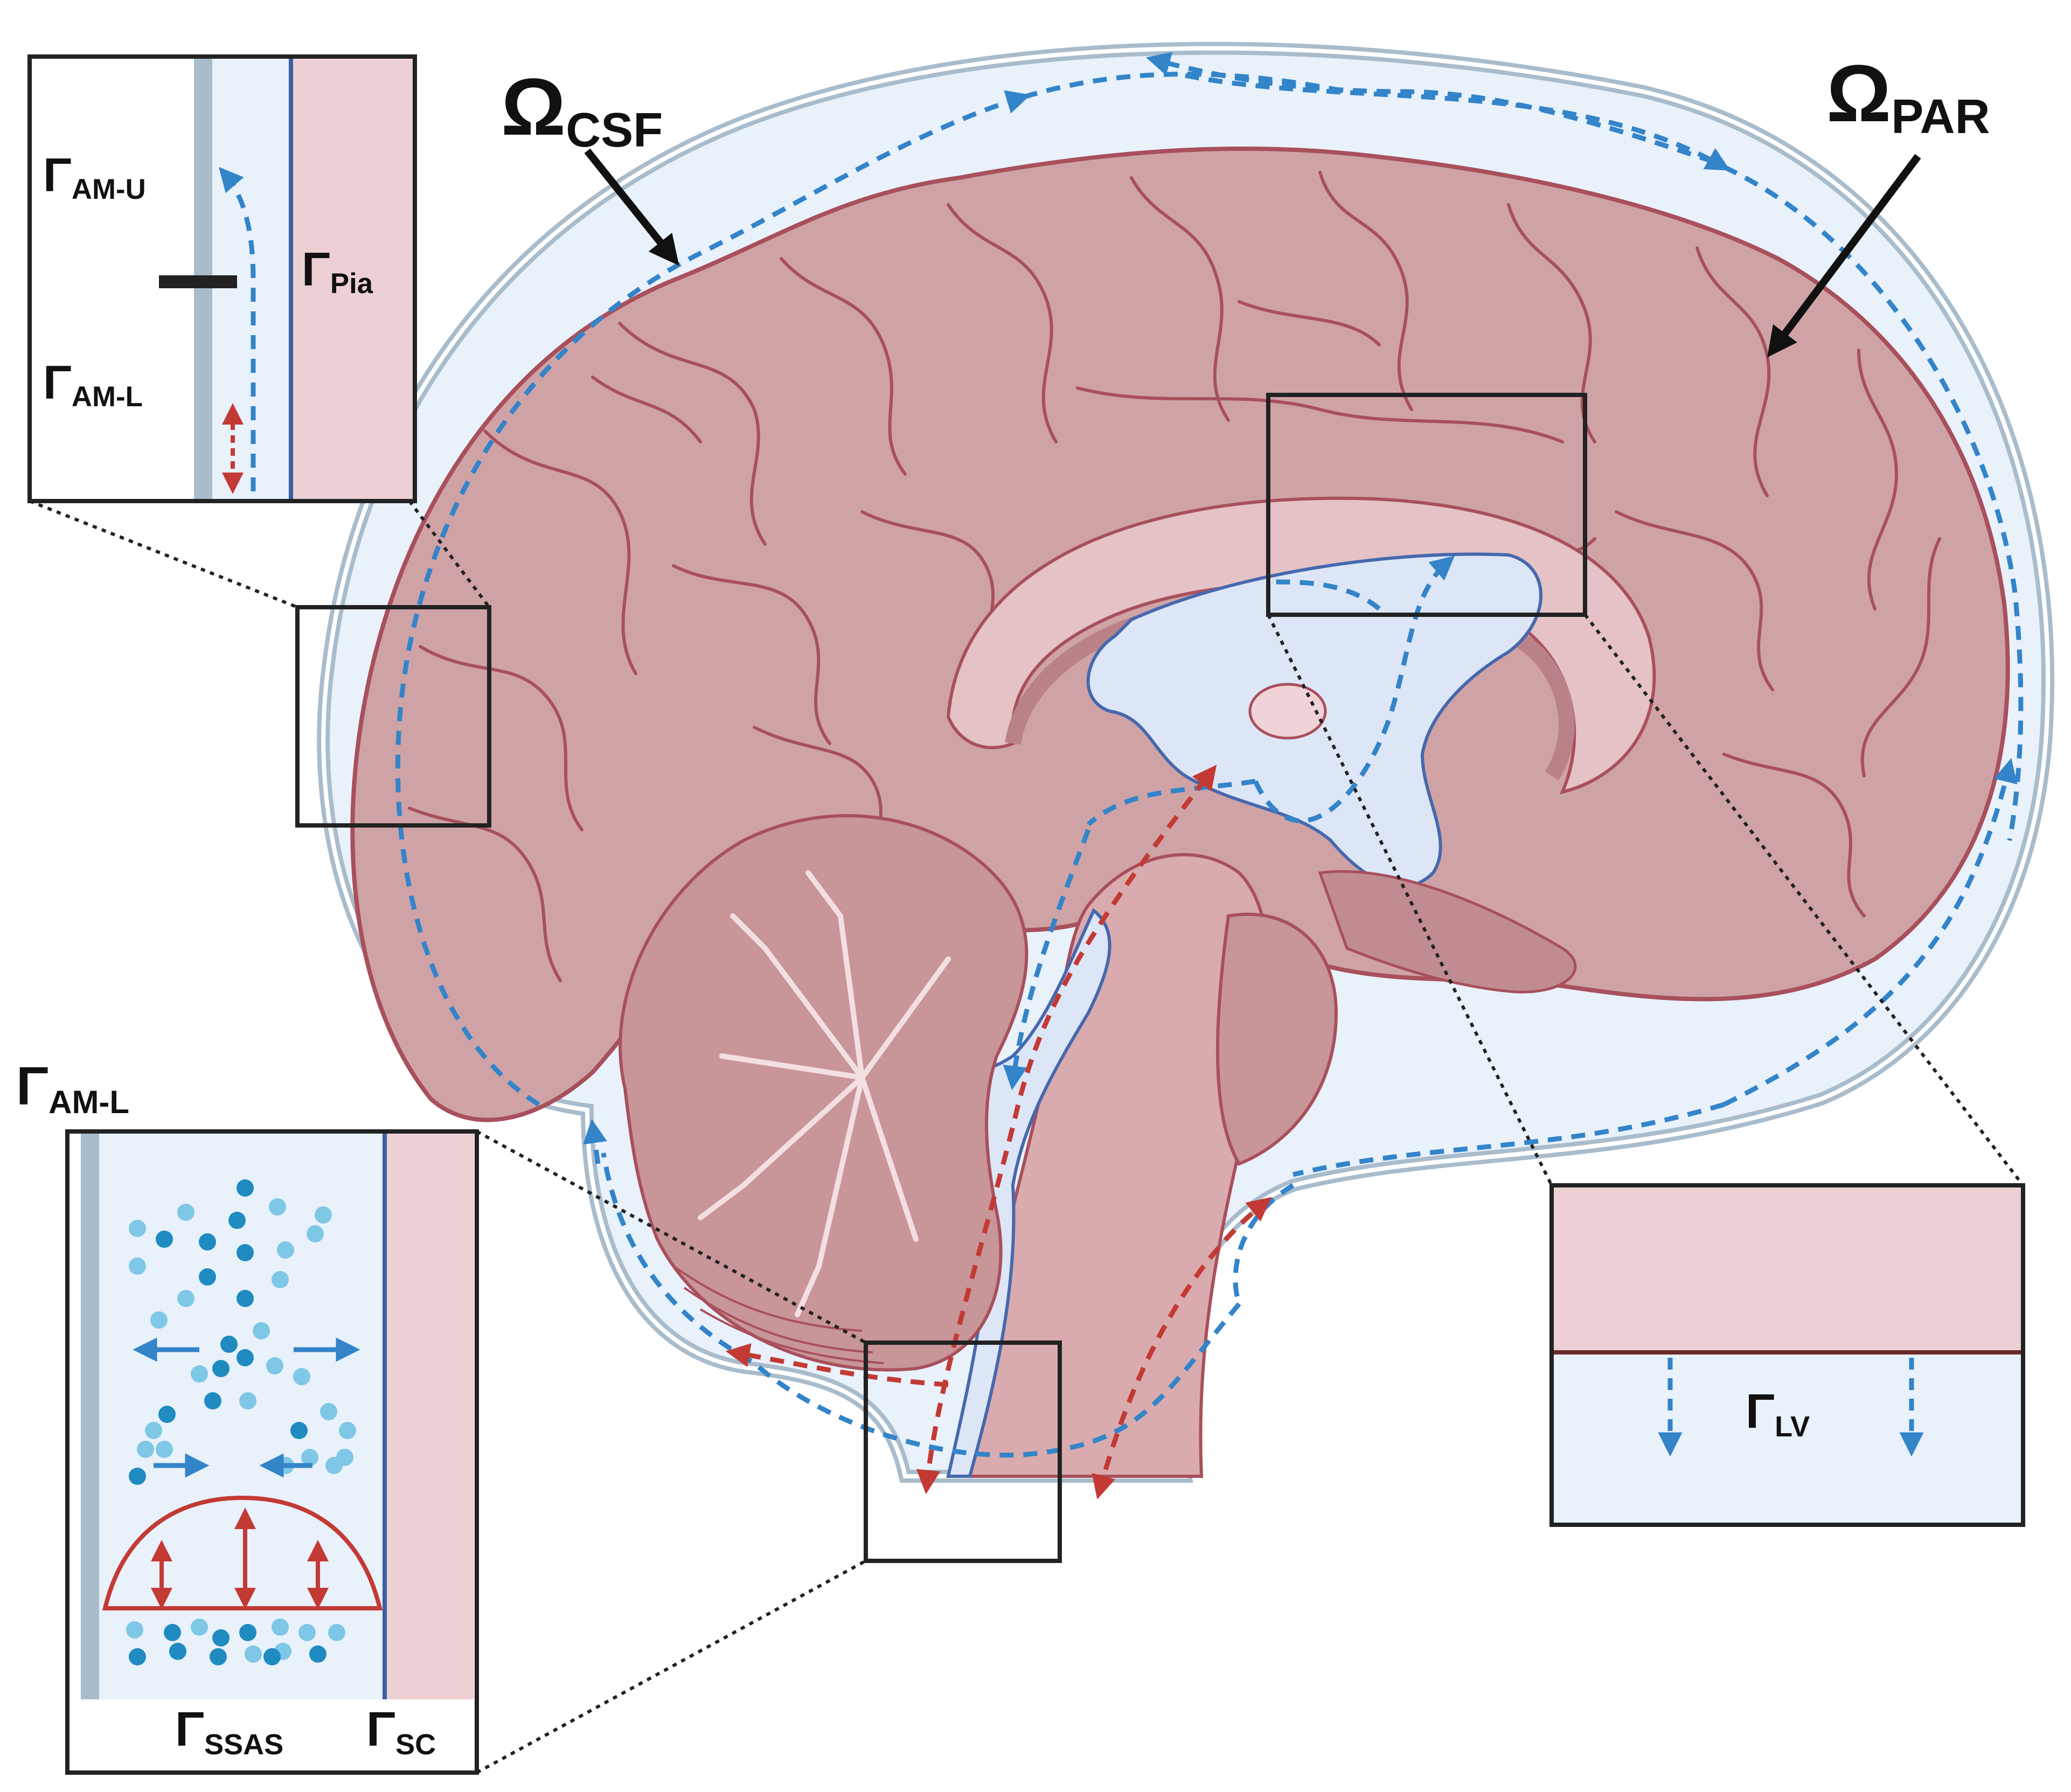 The image size is (2071, 1792). I want to click on inset-spinal: ΓAM-L ΓSSAS ΓSC, so click(247, 1416).